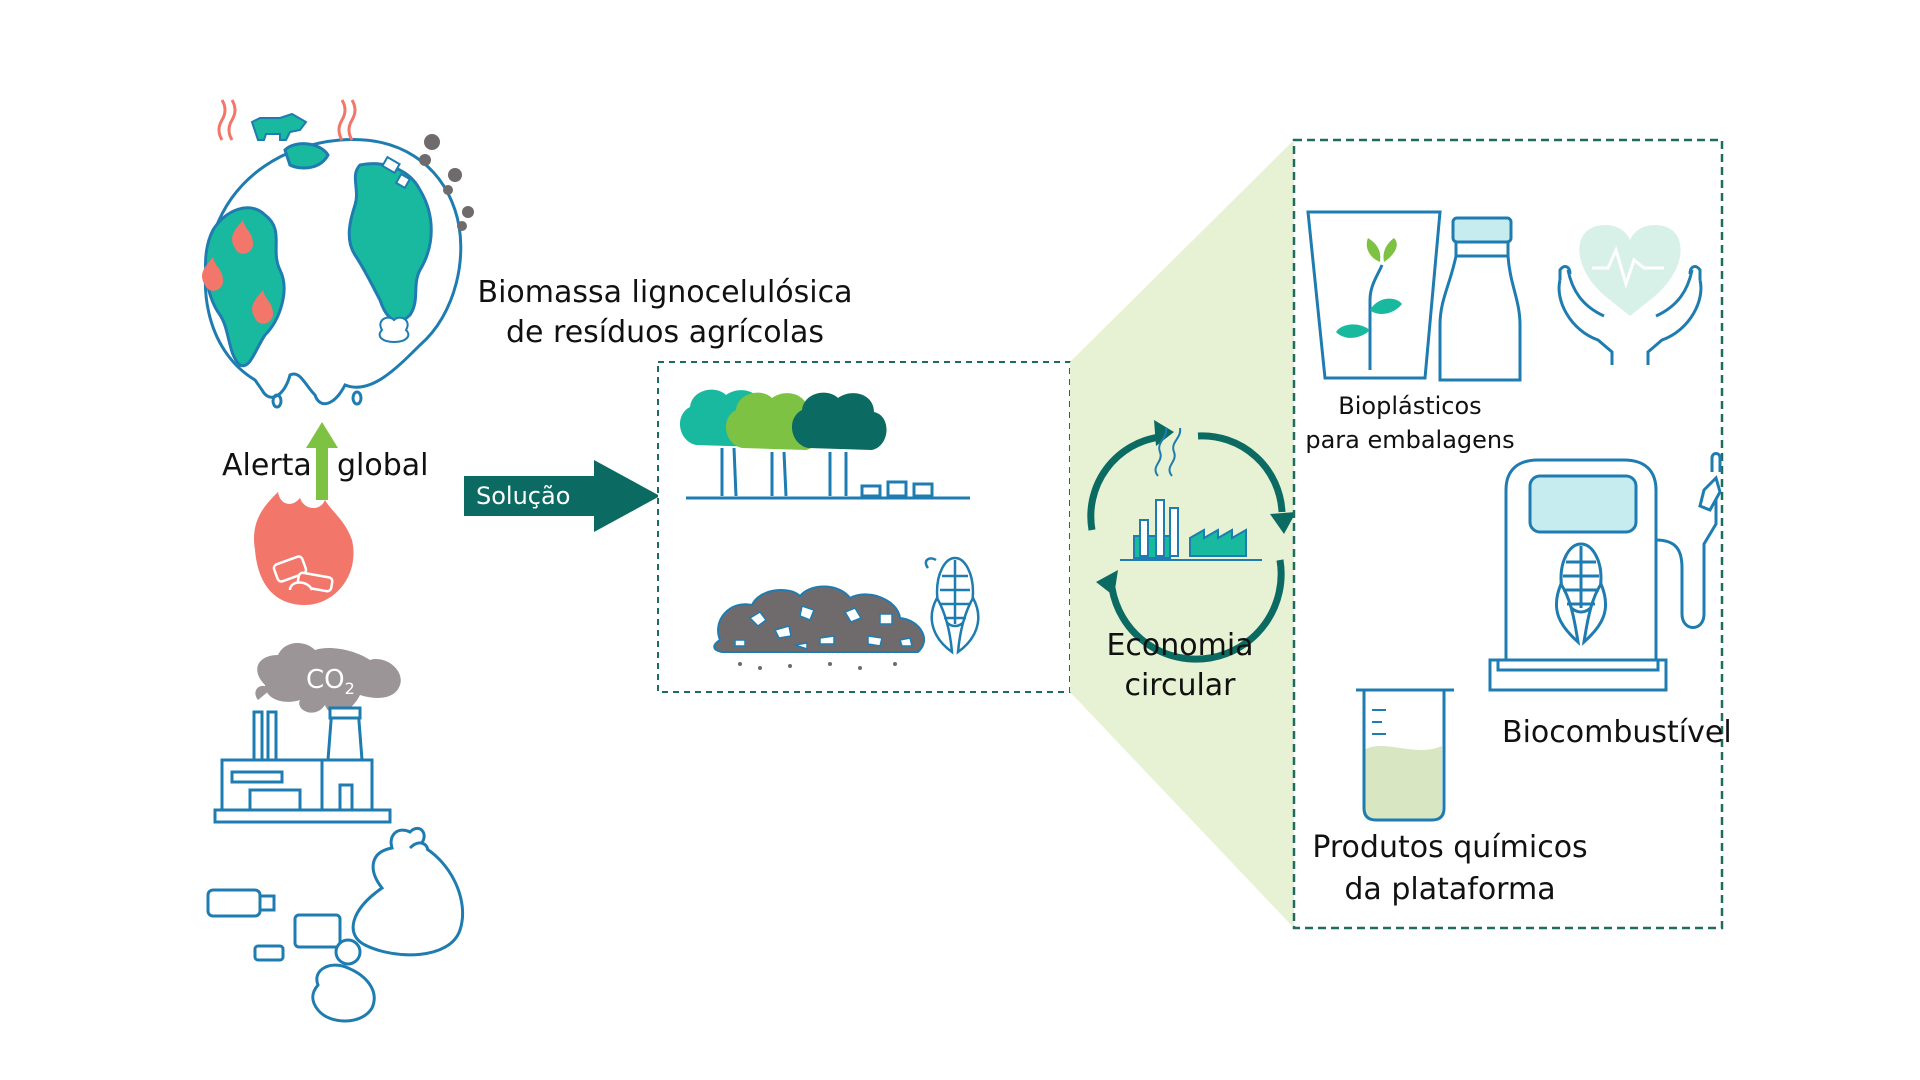 The image size is (1920, 1080). I want to click on bioplastics-label-line1: Bioplásticos, so click(1410, 406).